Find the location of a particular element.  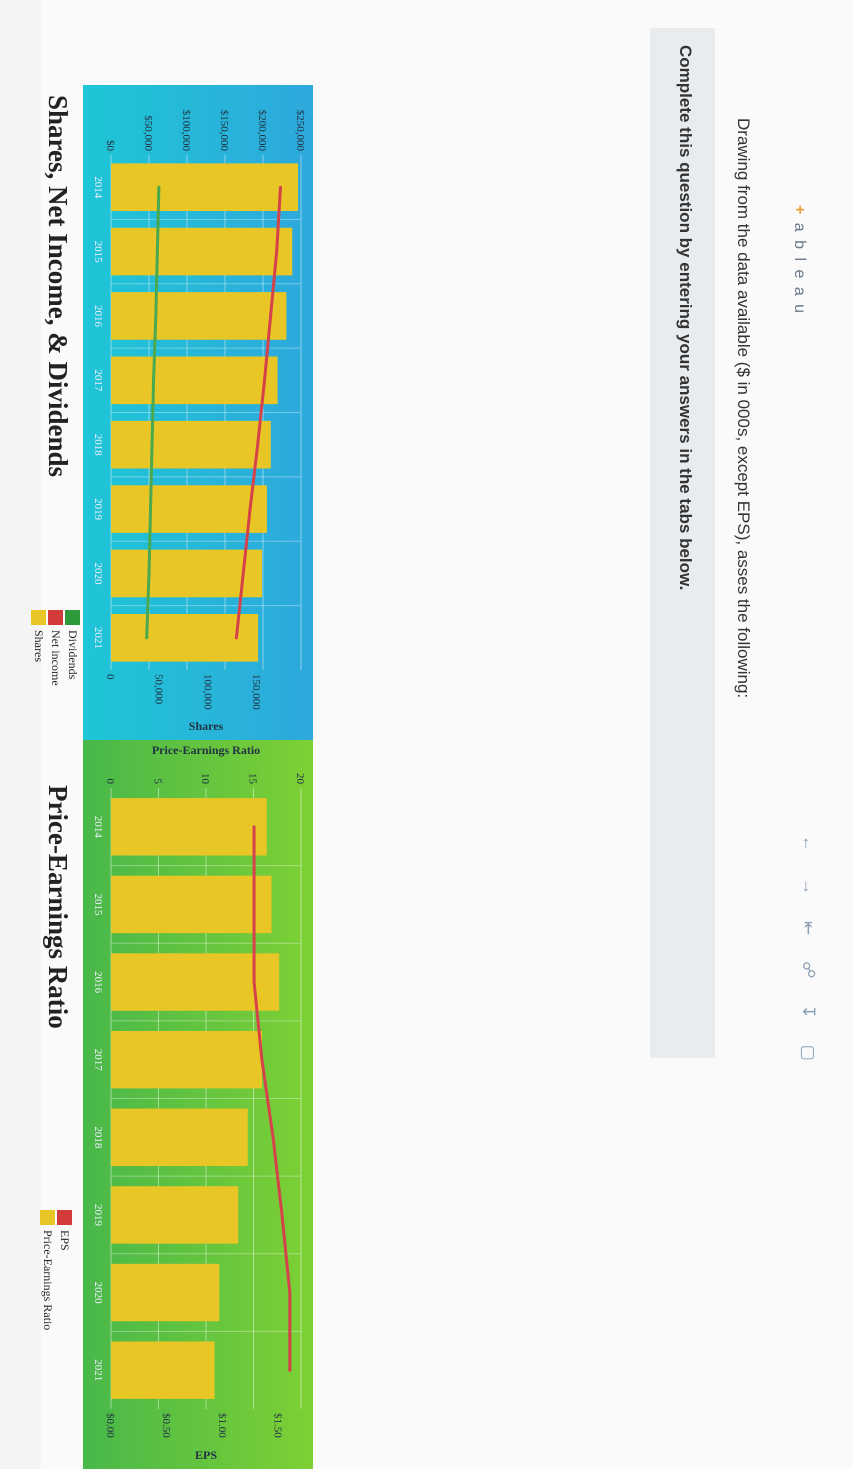

left-axis-tick: $50,000 is located at coordinates (148, 133).